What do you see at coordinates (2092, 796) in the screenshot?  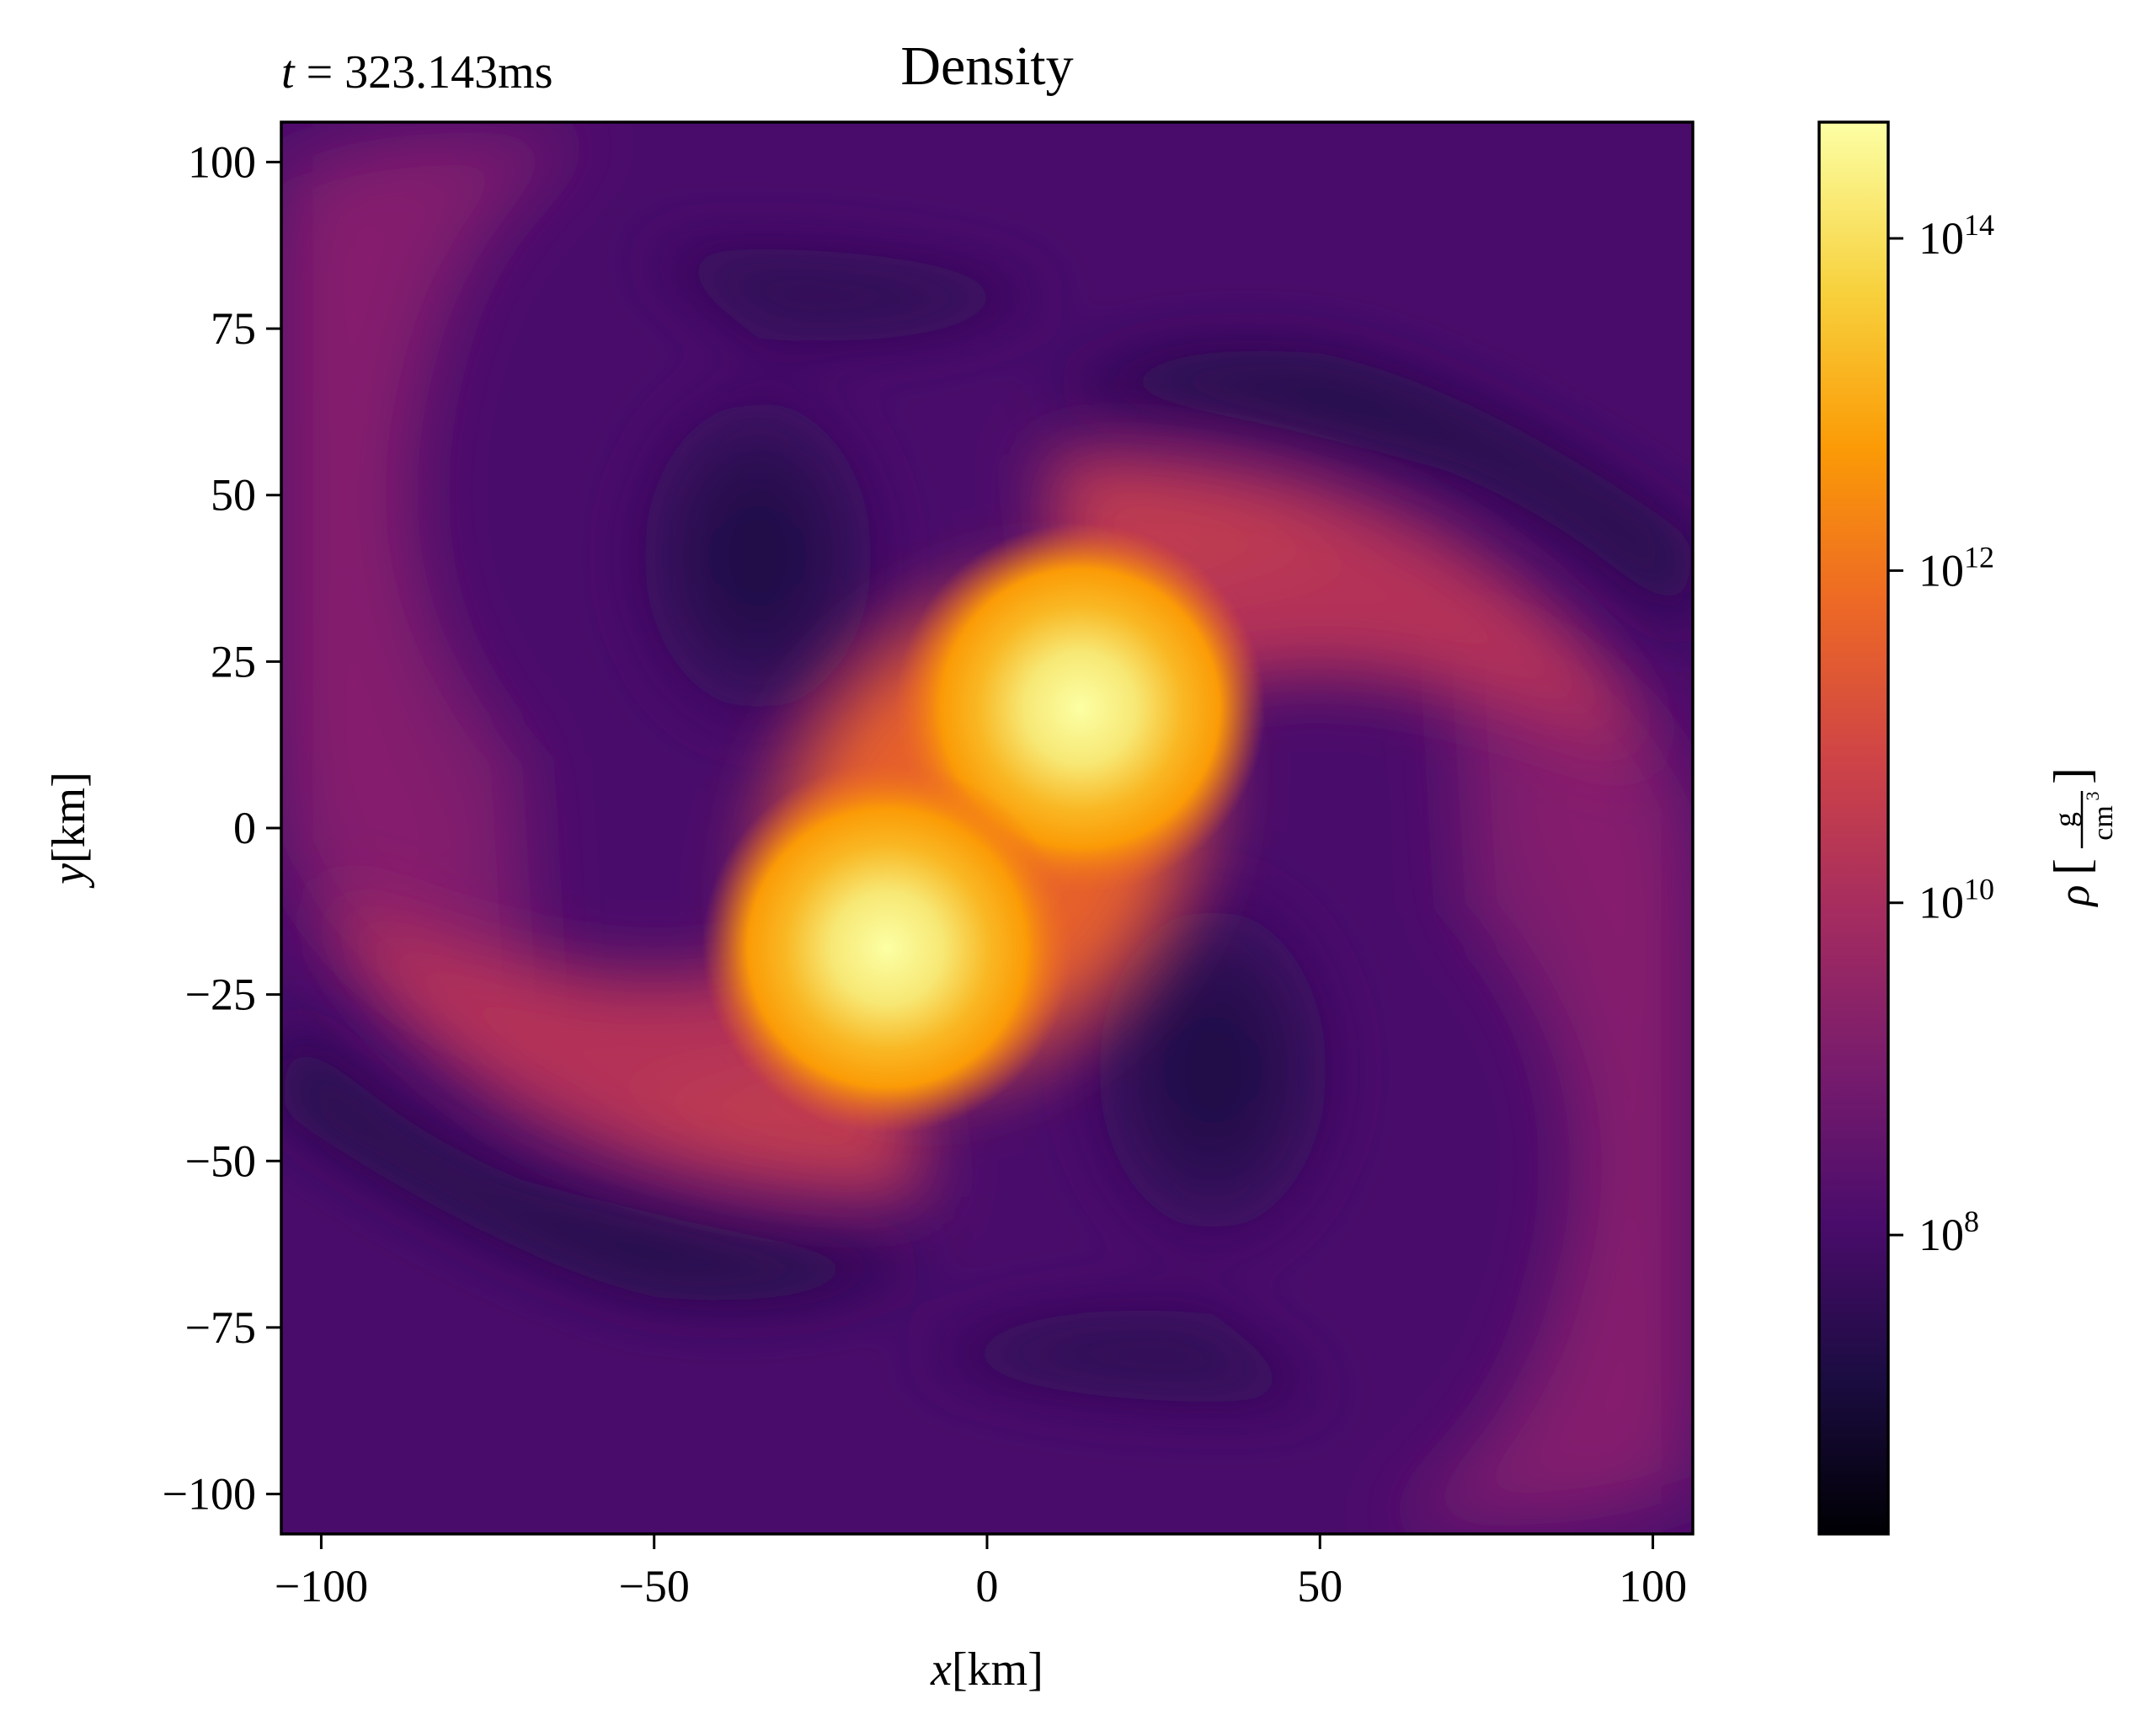 I see `svg-text: 3` at bounding box center [2092, 796].